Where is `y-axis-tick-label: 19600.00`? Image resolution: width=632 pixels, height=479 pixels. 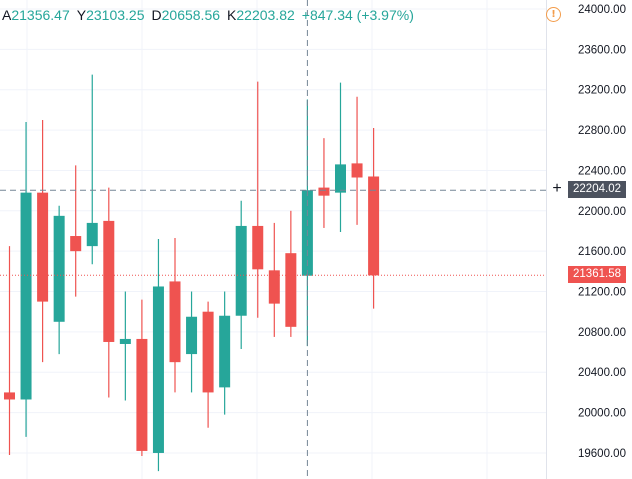 y-axis-tick-label: 19600.00 is located at coordinates (602, 454).